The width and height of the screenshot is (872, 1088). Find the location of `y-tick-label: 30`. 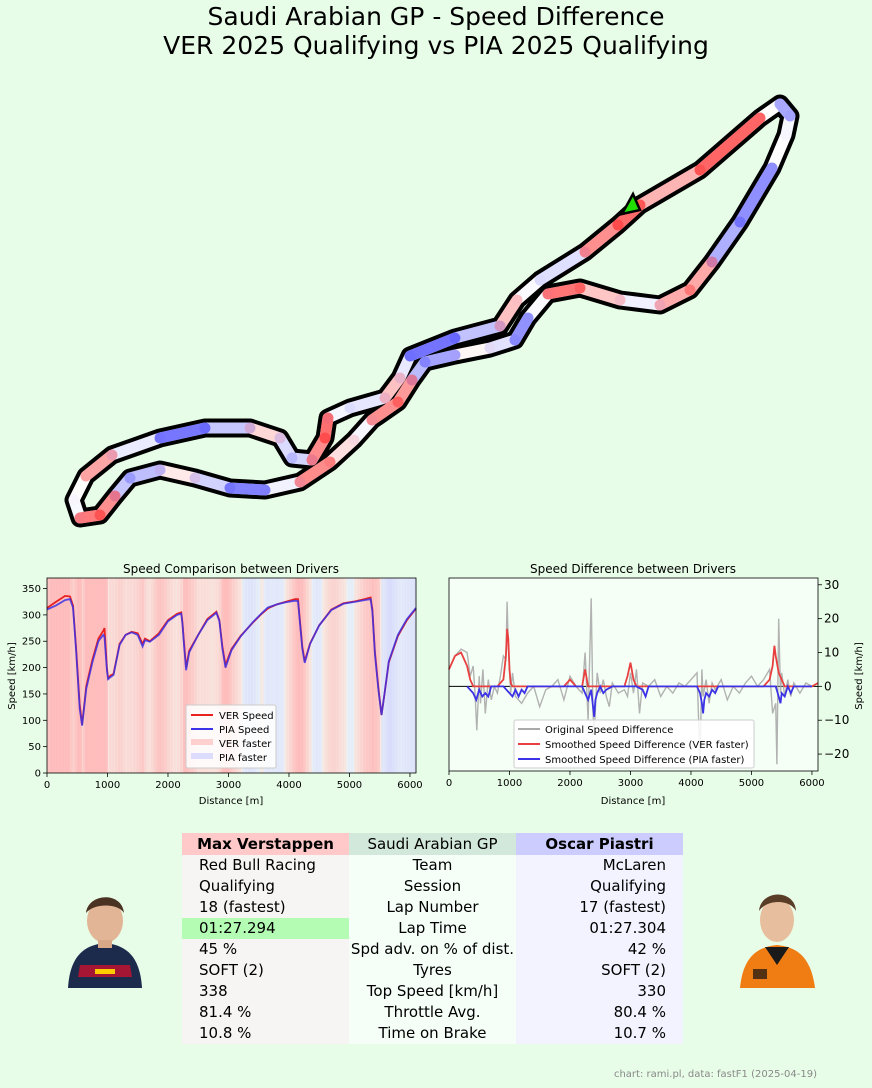

y-tick-label: 30 is located at coordinates (831, 585).